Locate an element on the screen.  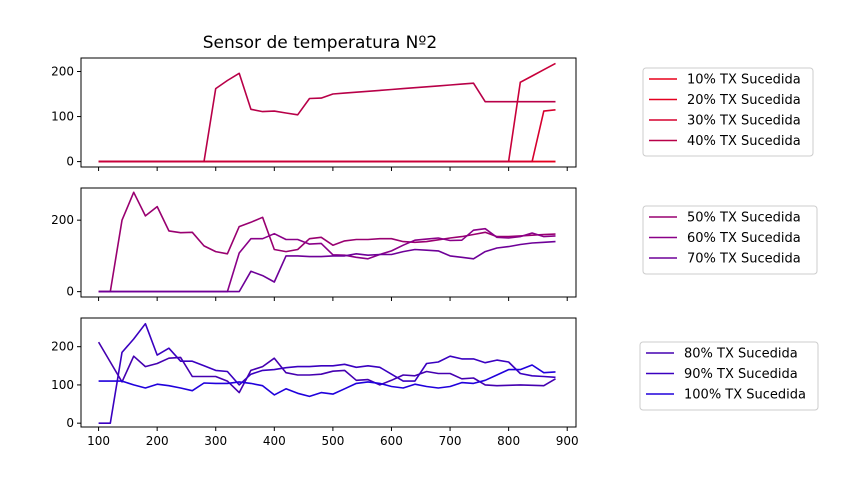
x-tick-label: 200 is located at coordinates (157, 441).